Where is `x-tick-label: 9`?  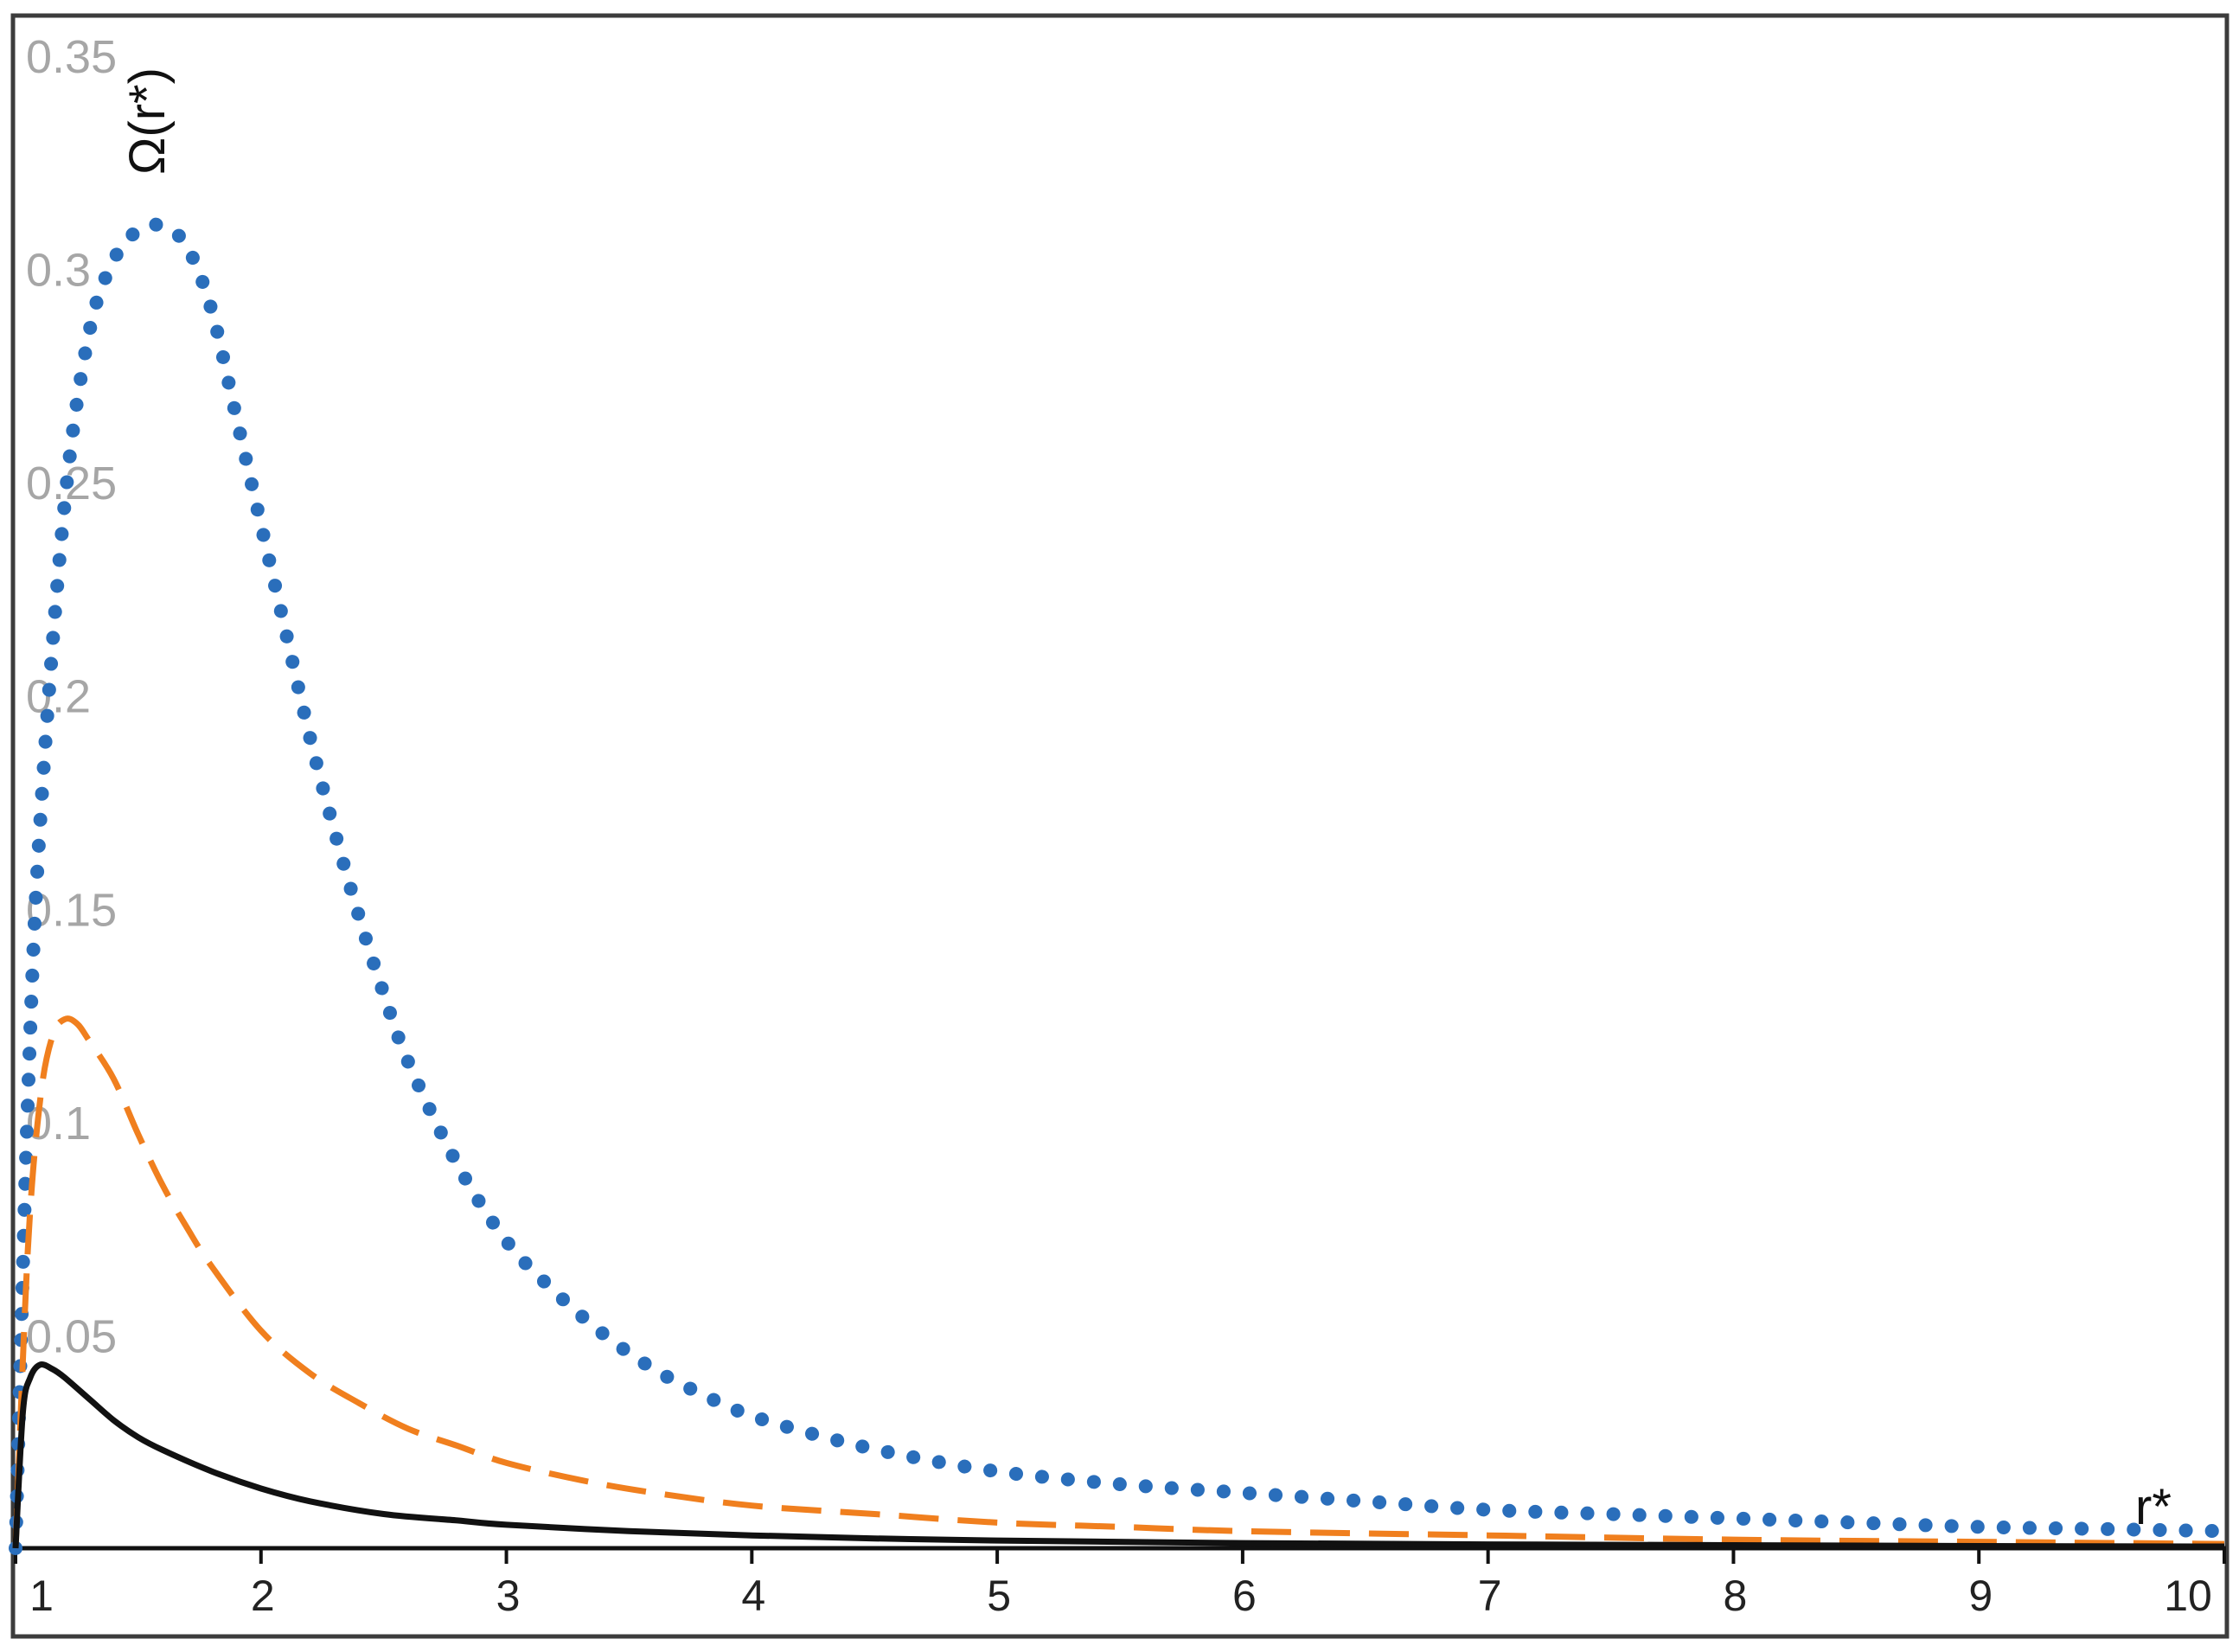 x-tick-label: 9 is located at coordinates (1980, 1596).